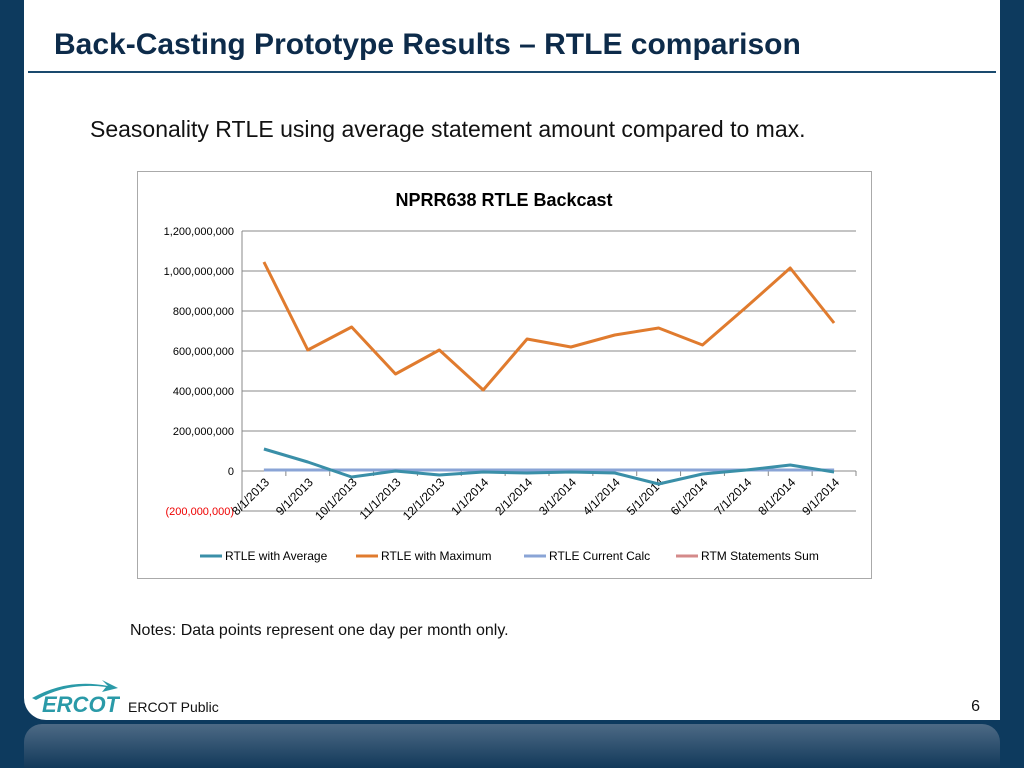 This screenshot has height=768, width=1024. What do you see at coordinates (503, 200) in the screenshot?
I see `chart-title: NPRR638 RTLE Backcast` at bounding box center [503, 200].